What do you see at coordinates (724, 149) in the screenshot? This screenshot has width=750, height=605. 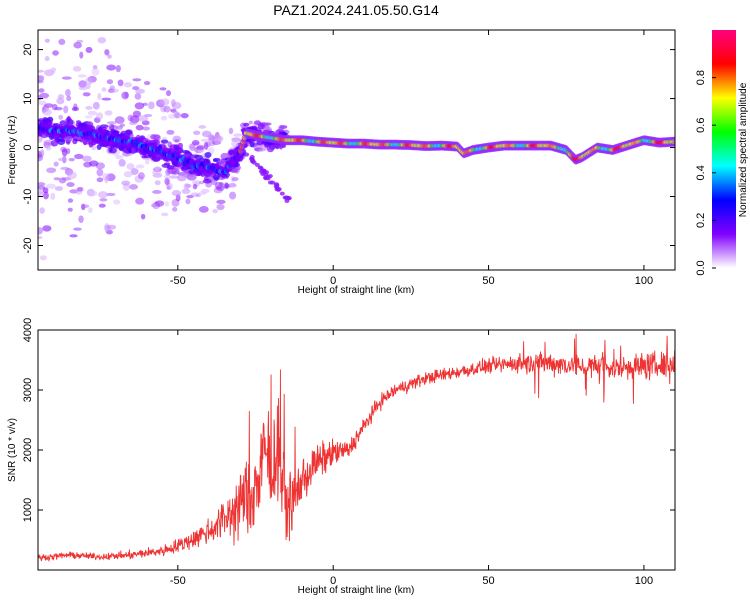 I see `colorbar-gradient` at bounding box center [724, 149].